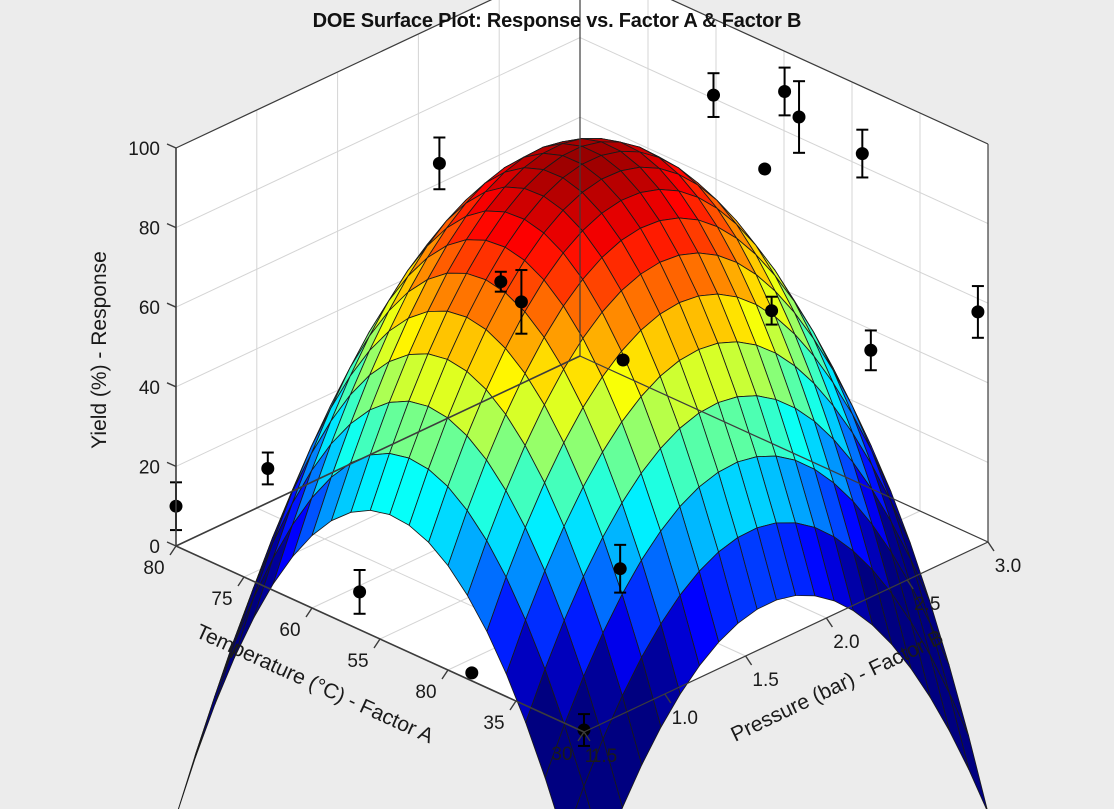 The height and width of the screenshot is (809, 1114). Describe the element at coordinates (154, 547) in the screenshot. I see `tick-label: 0` at that location.